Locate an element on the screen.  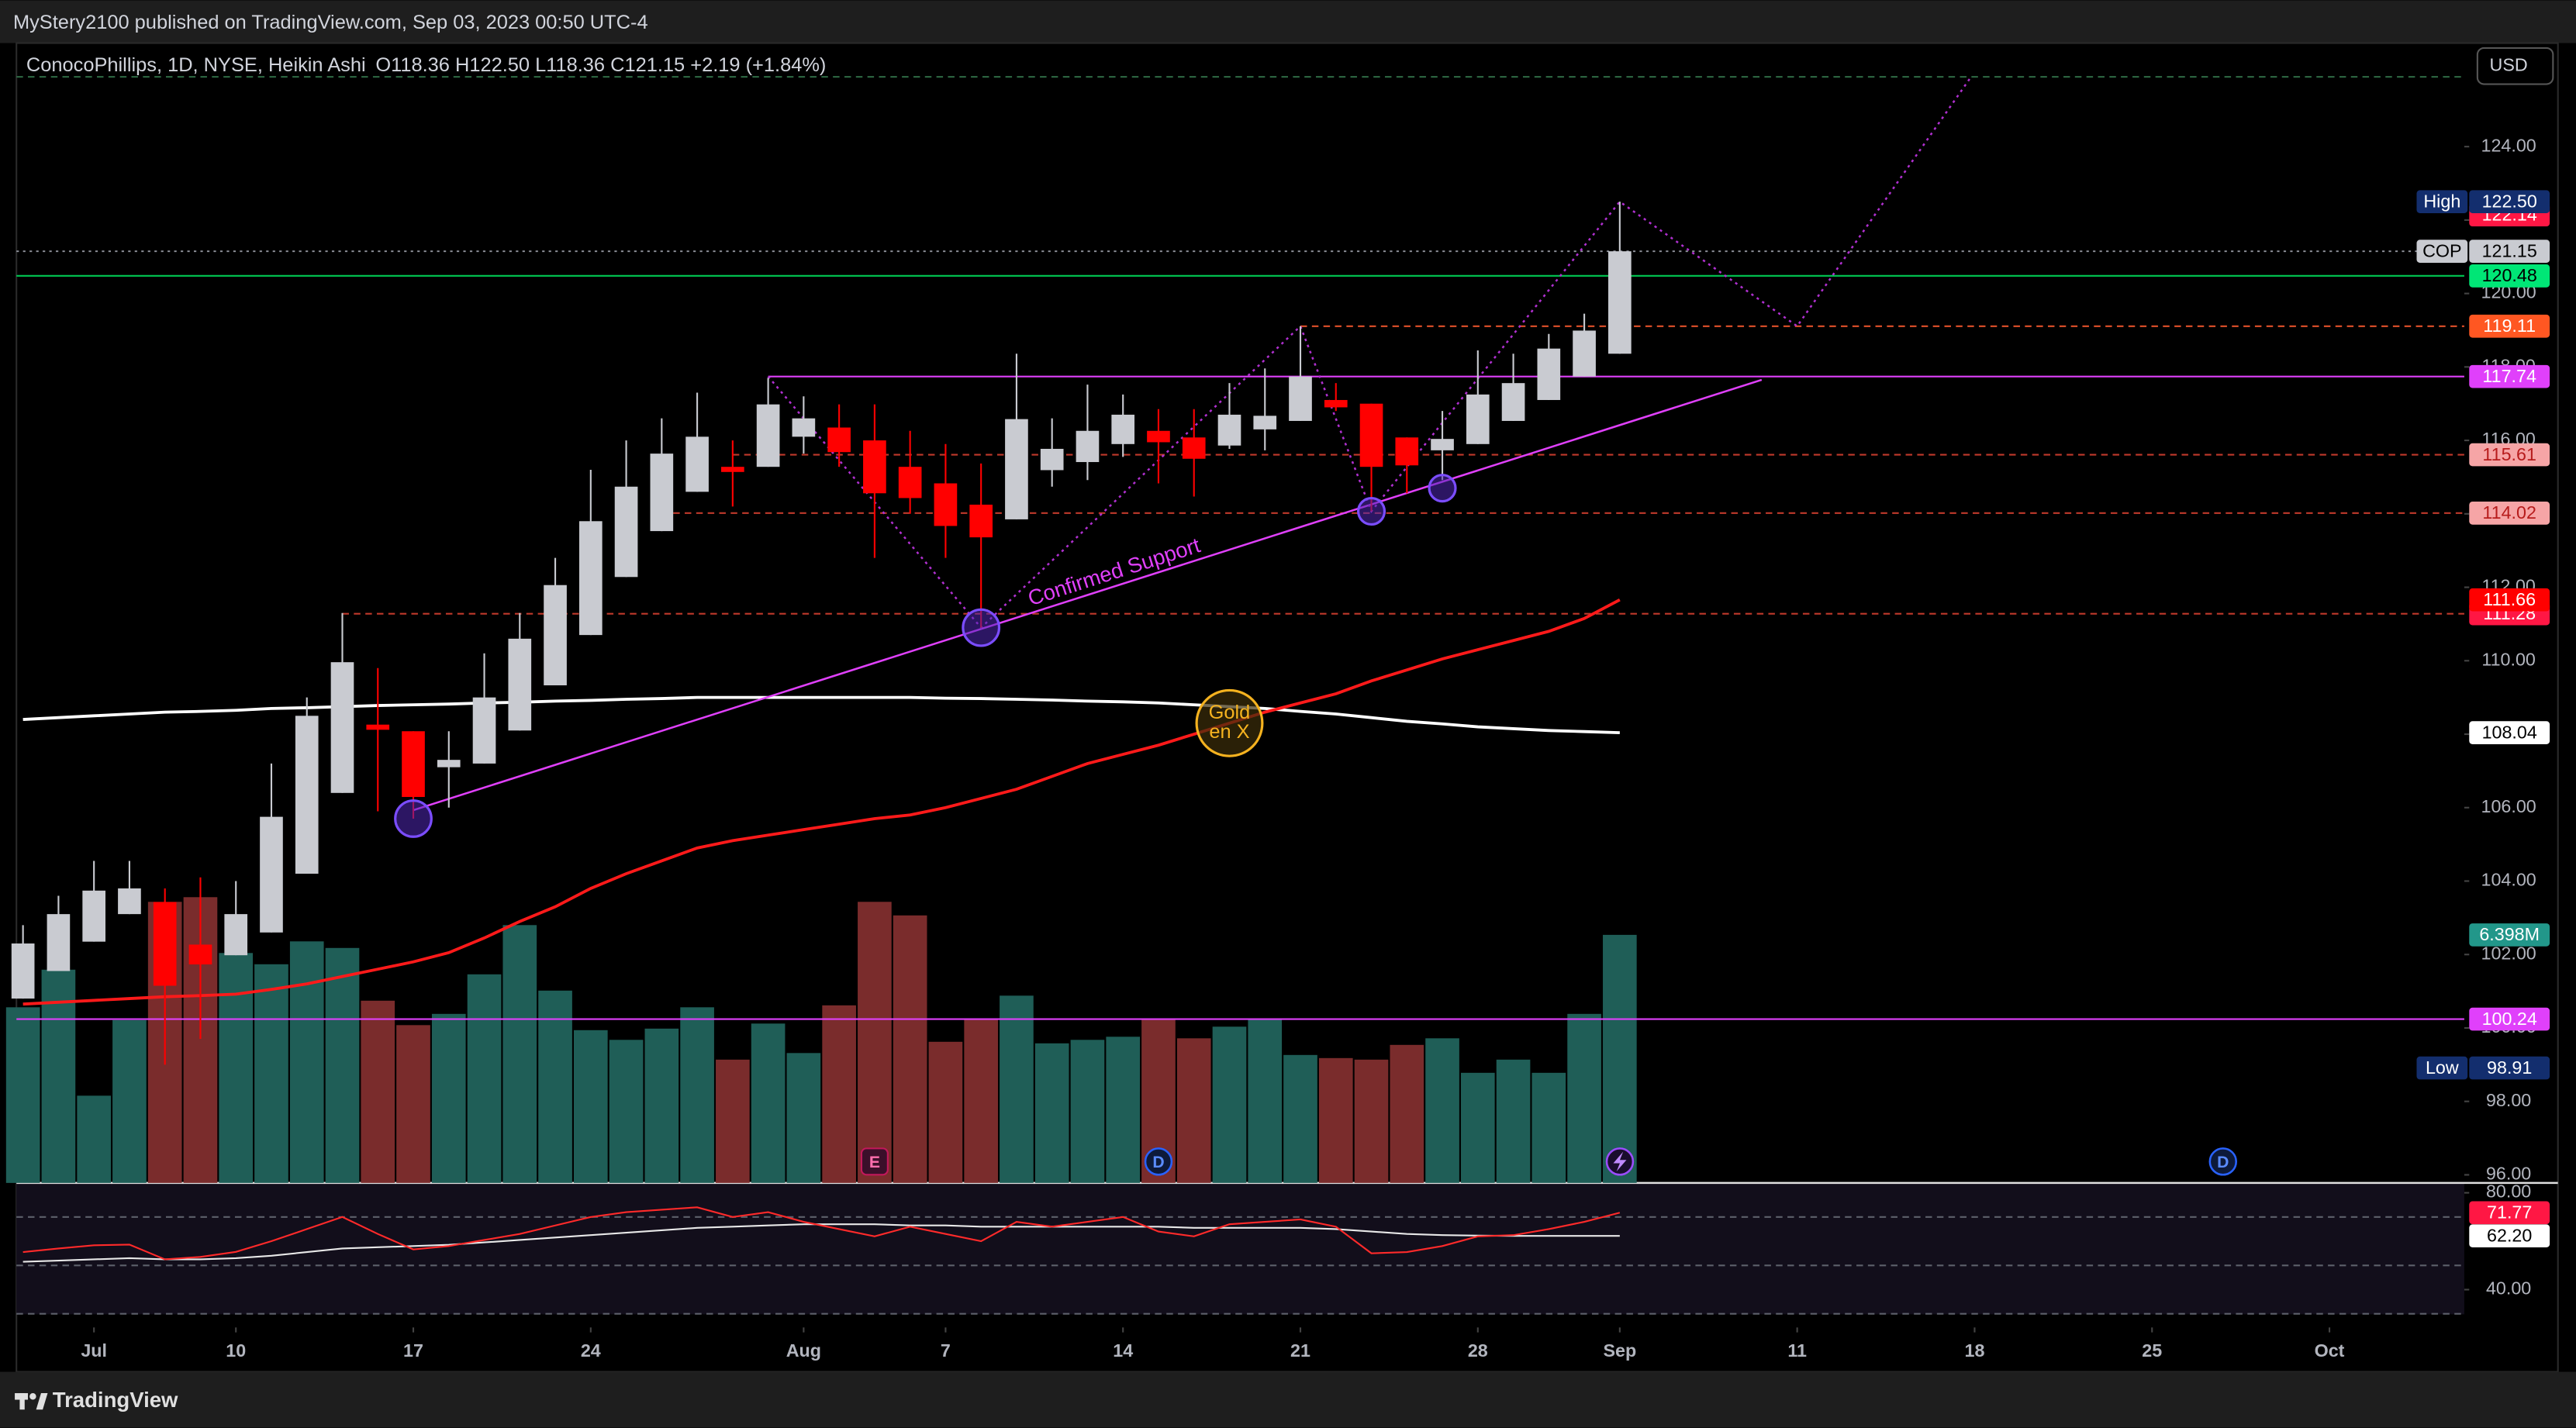
currency-button is located at coordinates (2515, 66).